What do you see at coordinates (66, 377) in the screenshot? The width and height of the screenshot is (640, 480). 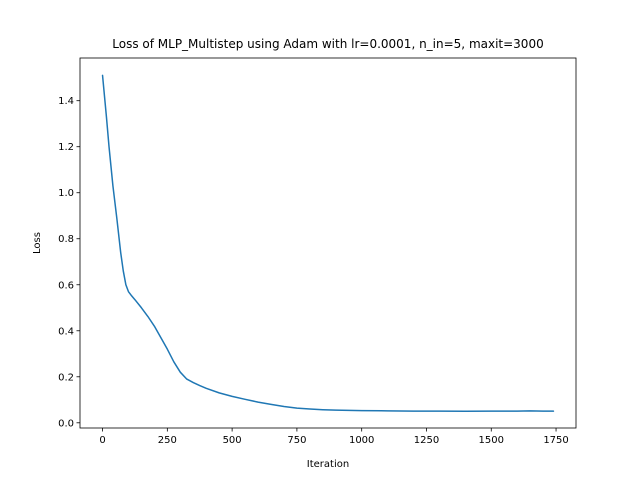 I see `y-tick-label: 0.2` at bounding box center [66, 377].